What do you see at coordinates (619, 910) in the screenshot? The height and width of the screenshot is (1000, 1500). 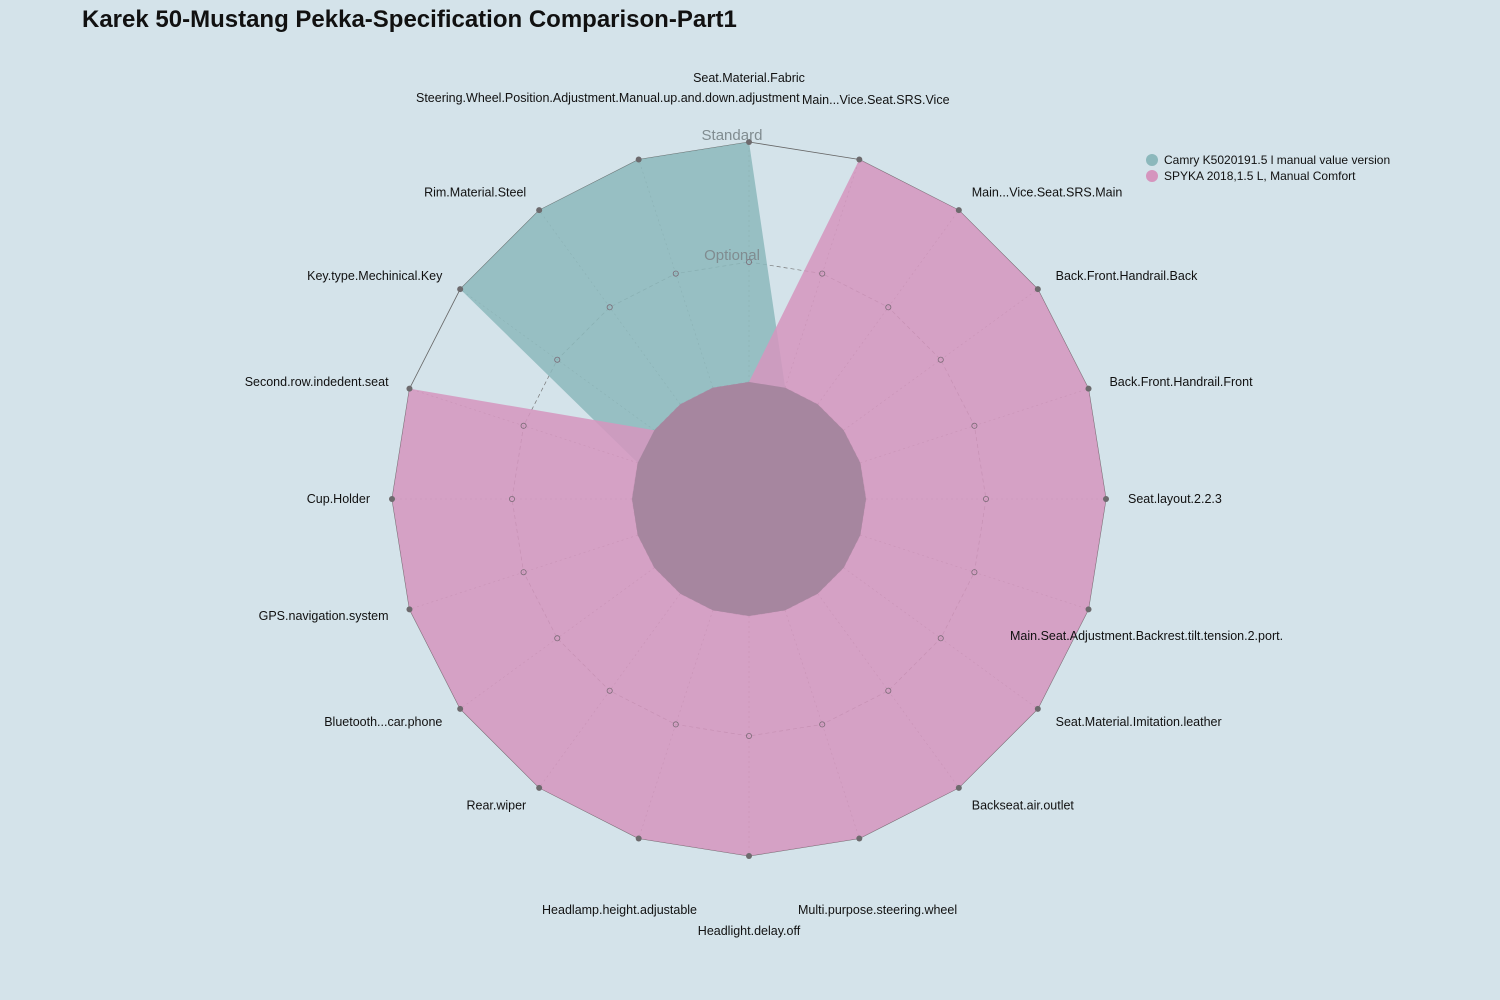 I see `axis-label-11: Headlamp.height.adjustable` at bounding box center [619, 910].